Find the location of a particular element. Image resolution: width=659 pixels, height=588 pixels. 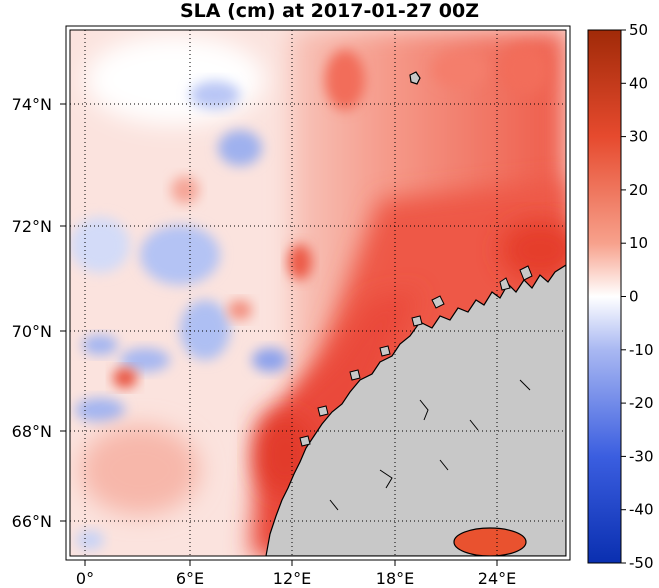

colorbar-tick-label: 30 is located at coordinates (638, 137).